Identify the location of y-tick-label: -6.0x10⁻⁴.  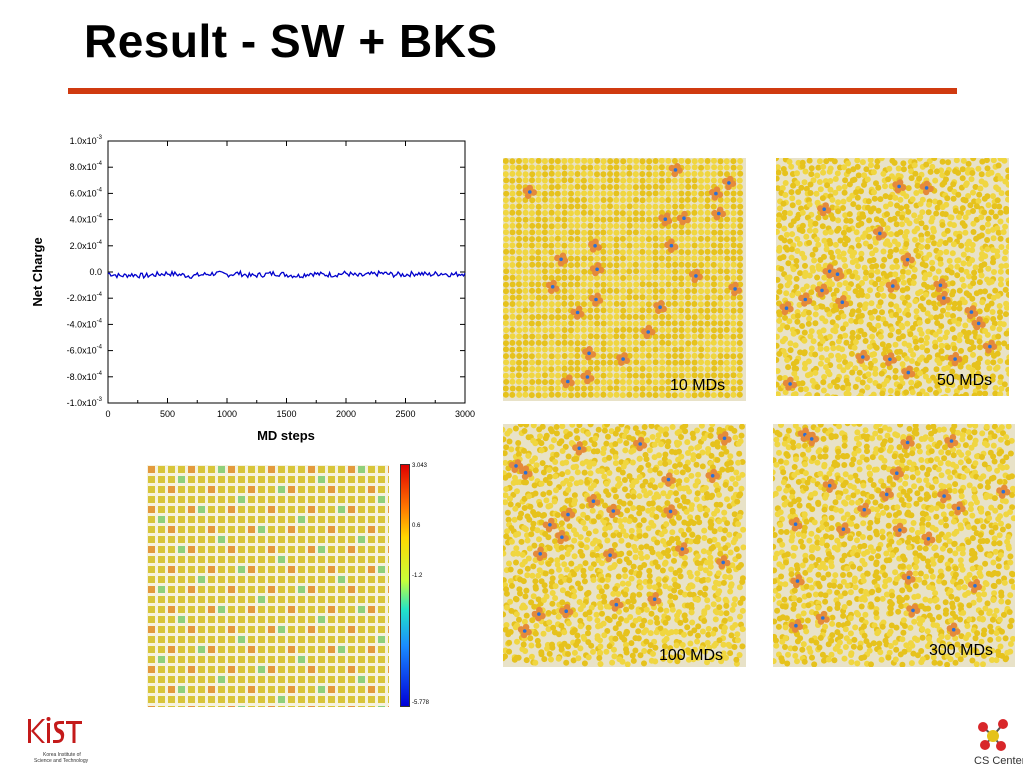
(85, 350).